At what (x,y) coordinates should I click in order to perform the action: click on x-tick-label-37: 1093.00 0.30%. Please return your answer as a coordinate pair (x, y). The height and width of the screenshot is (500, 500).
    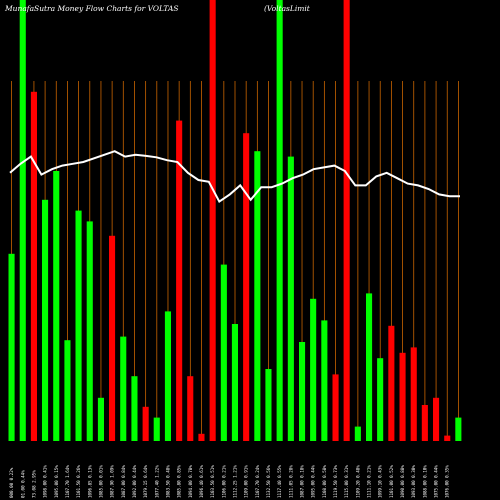
    Looking at the image, I should click on (413, 481).